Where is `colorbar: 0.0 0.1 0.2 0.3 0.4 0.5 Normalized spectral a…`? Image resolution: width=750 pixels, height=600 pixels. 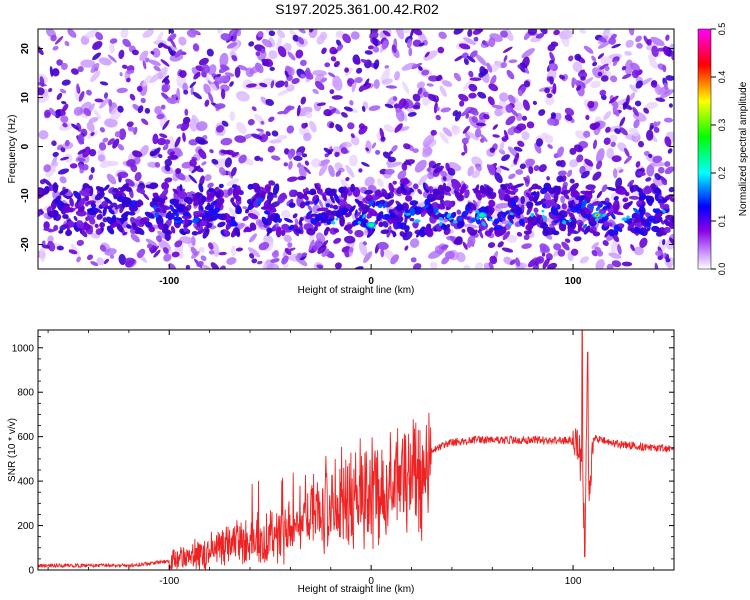 colorbar: 0.0 0.1 0.2 0.3 0.4 0.5 Normalized spectral a… is located at coordinates (723, 149).